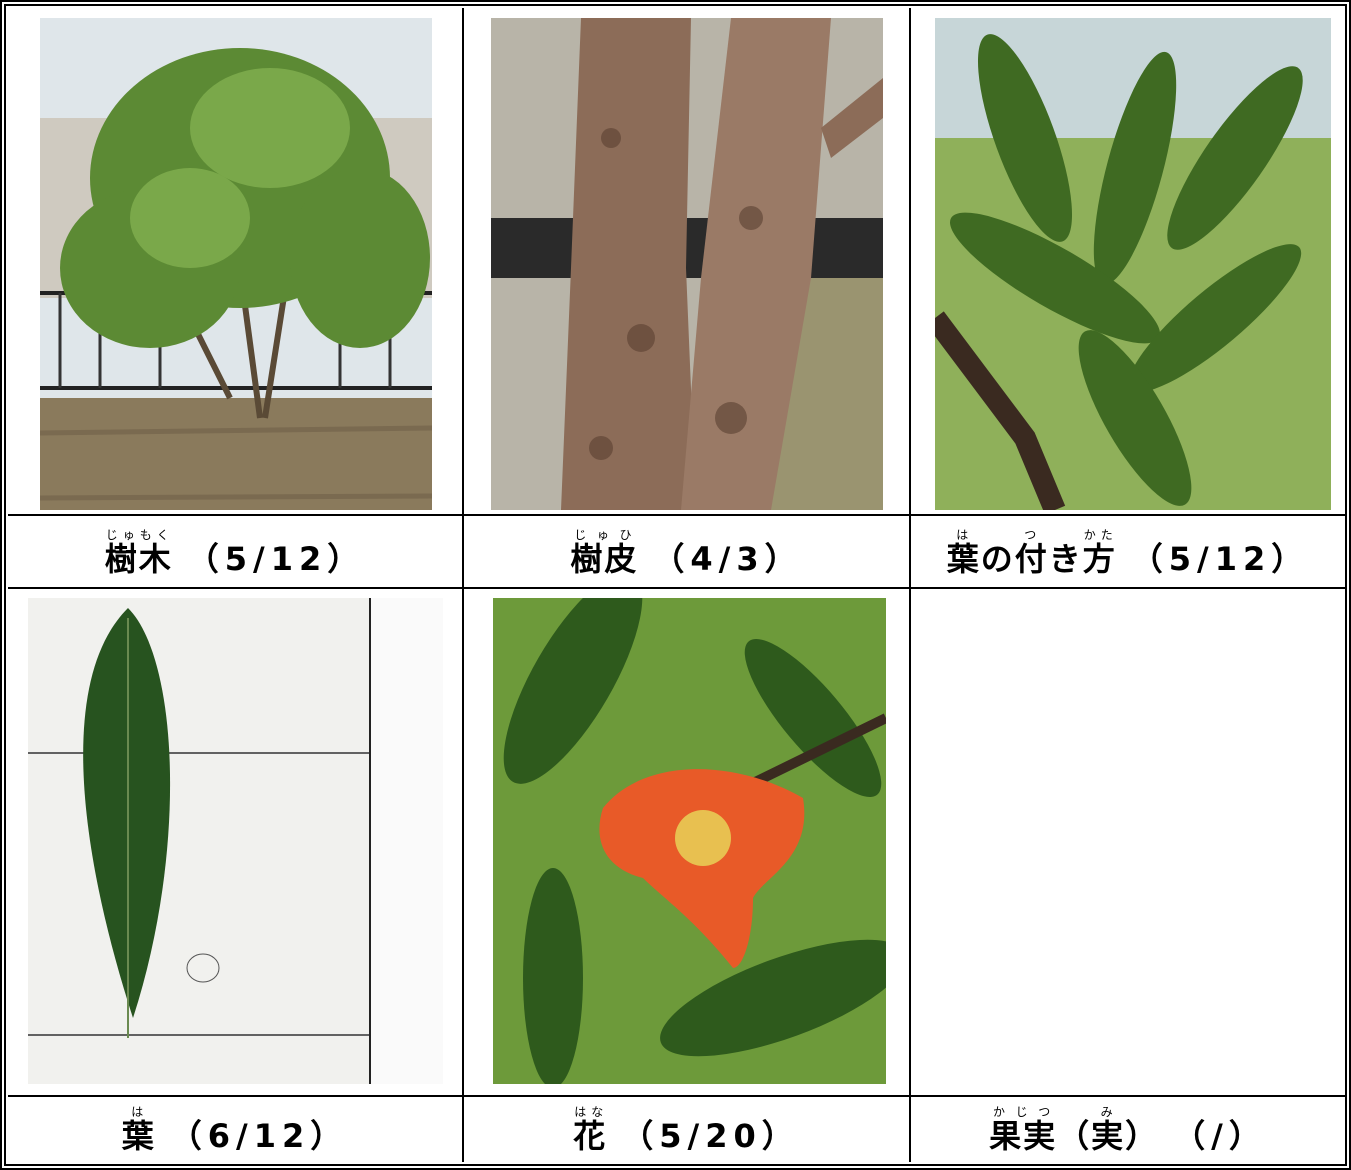 This screenshot has height=1170, width=1351. What do you see at coordinates (1142, 1136) in the screenshot?
I see `caption-segment: ）` at bounding box center [1142, 1136].